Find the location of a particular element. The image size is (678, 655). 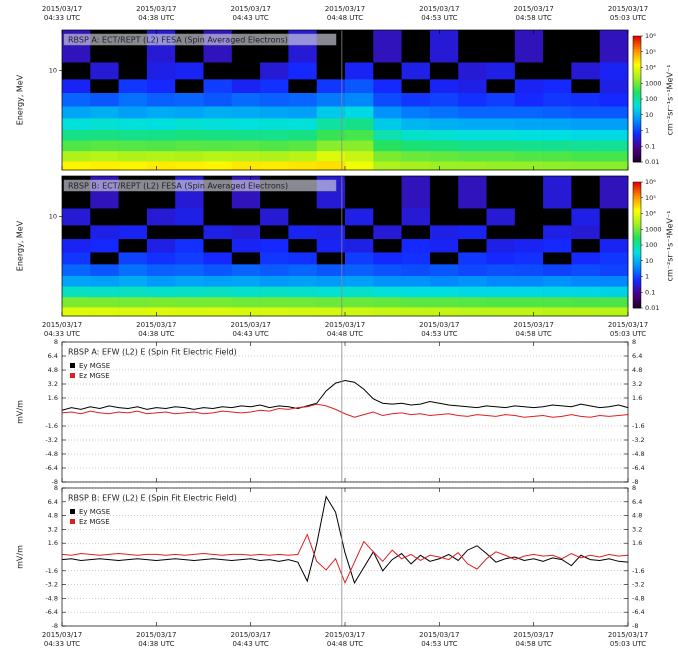

y-axis-label: mV/m is located at coordinates (20, 412).